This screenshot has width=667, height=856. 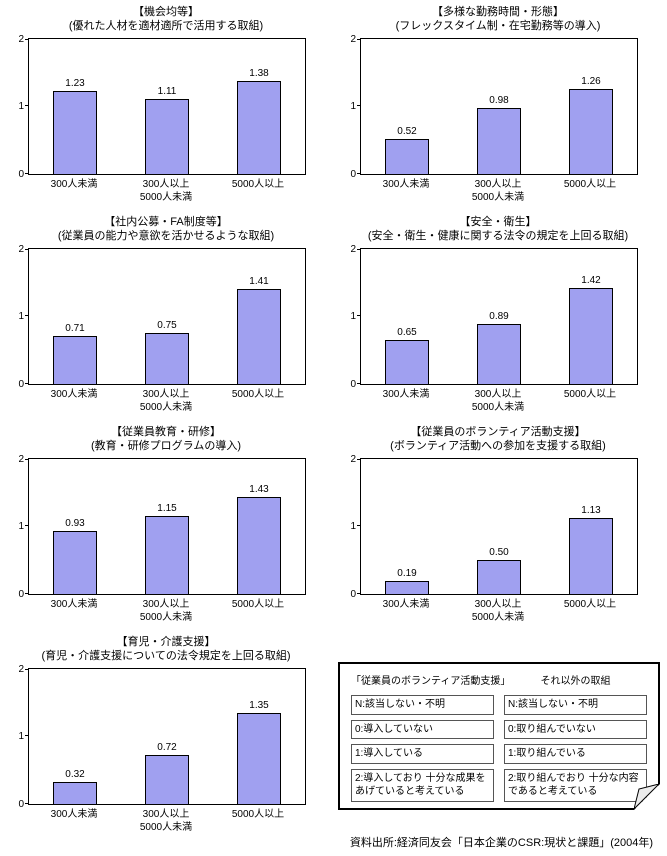 I want to click on bar-value-label: 1.11, so click(x=167, y=92).